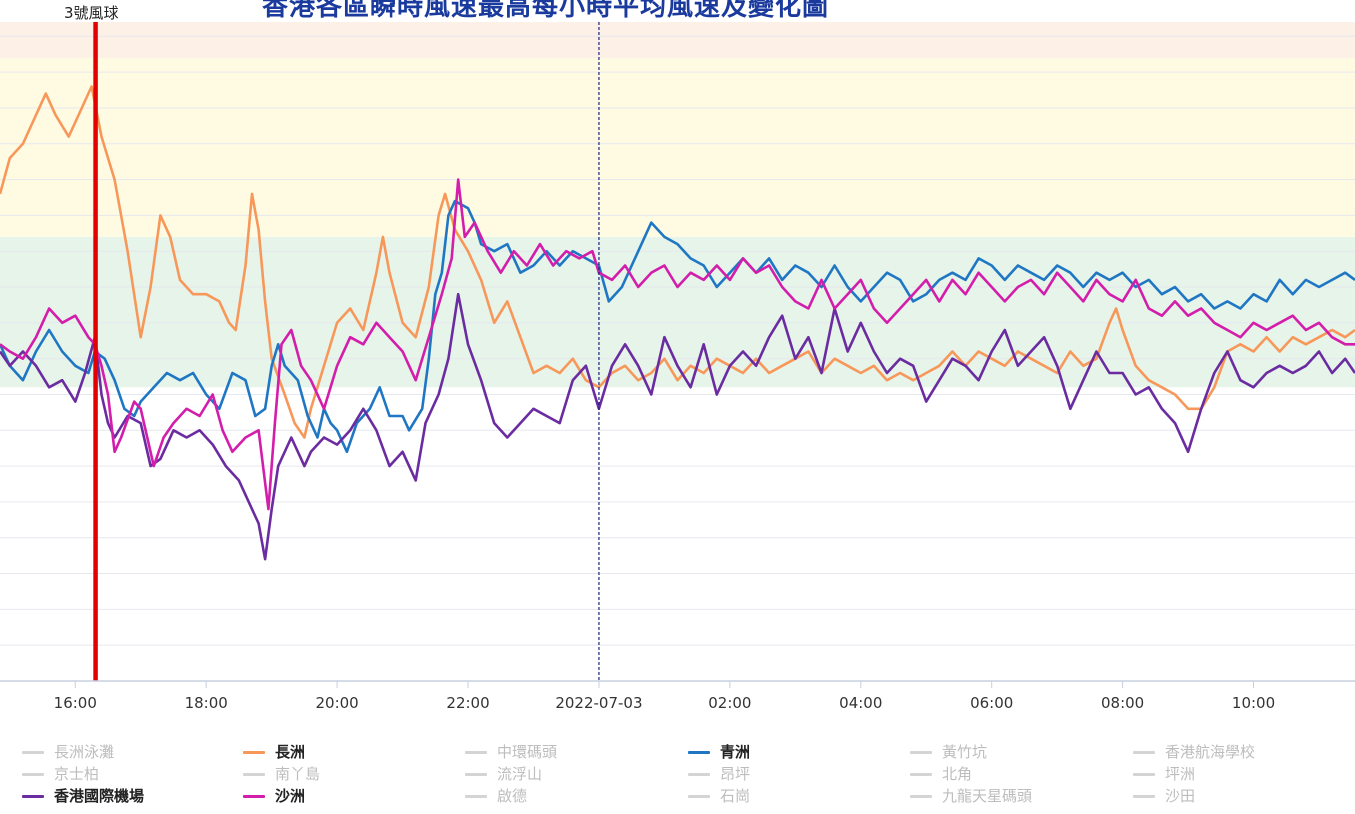 The width and height of the screenshot is (1355, 814). I want to click on legend-item: 啟德, so click(496, 796).